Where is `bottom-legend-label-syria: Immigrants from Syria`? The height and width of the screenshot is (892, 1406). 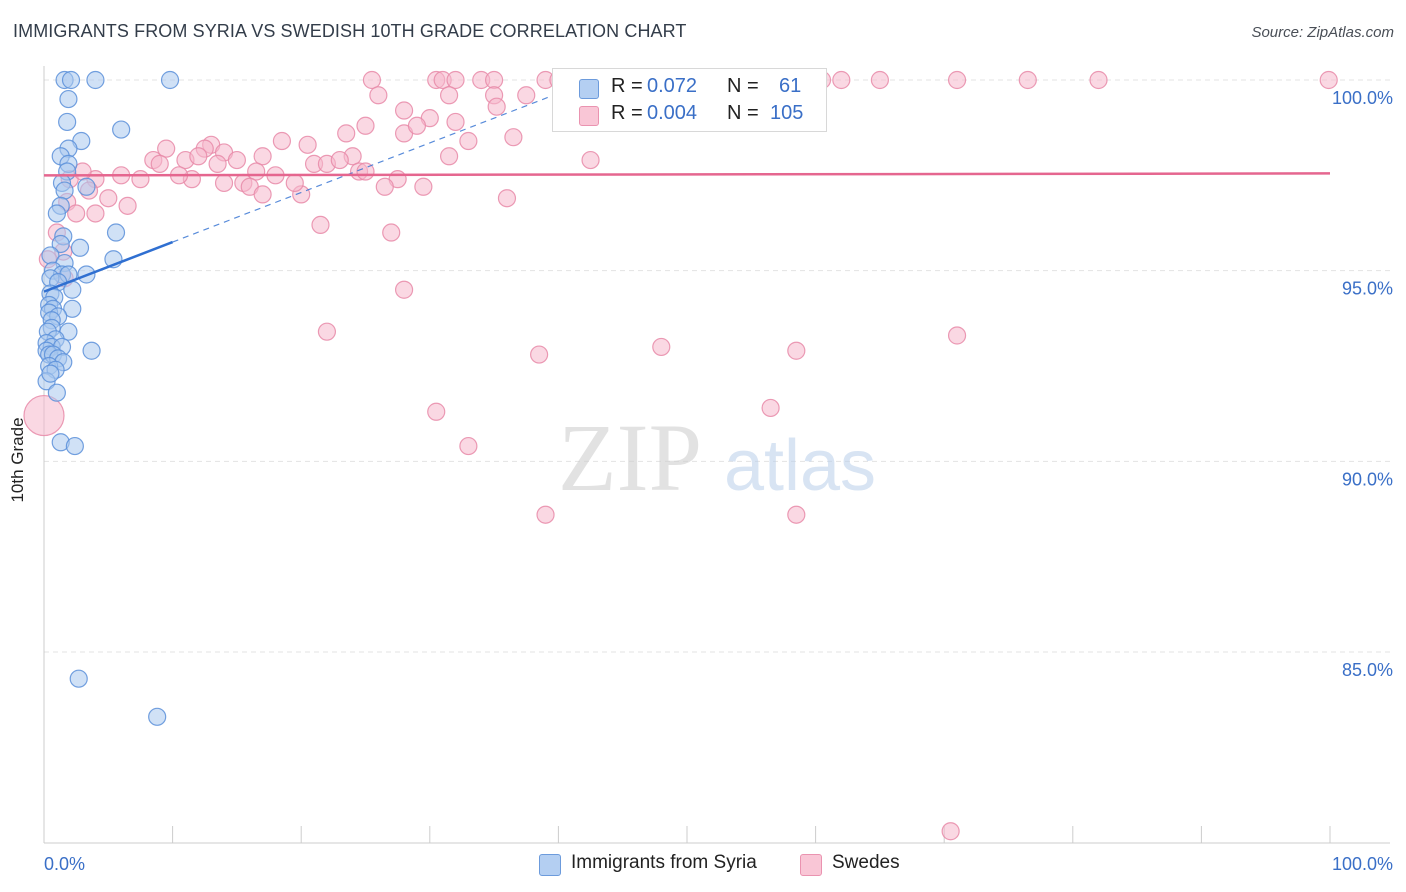 bottom-legend-label-syria: Immigrants from Syria is located at coordinates (664, 862).